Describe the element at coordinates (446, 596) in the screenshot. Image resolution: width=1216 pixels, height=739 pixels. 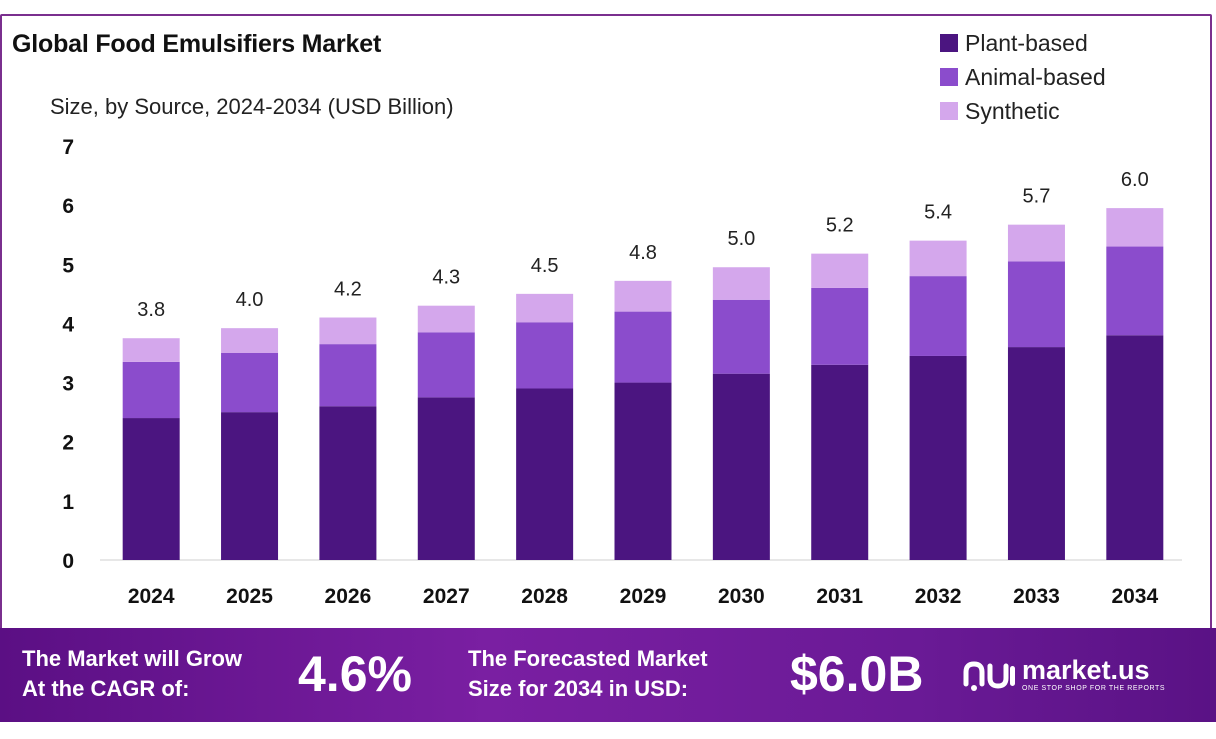
I see `x-tick-label: 2027` at that location.